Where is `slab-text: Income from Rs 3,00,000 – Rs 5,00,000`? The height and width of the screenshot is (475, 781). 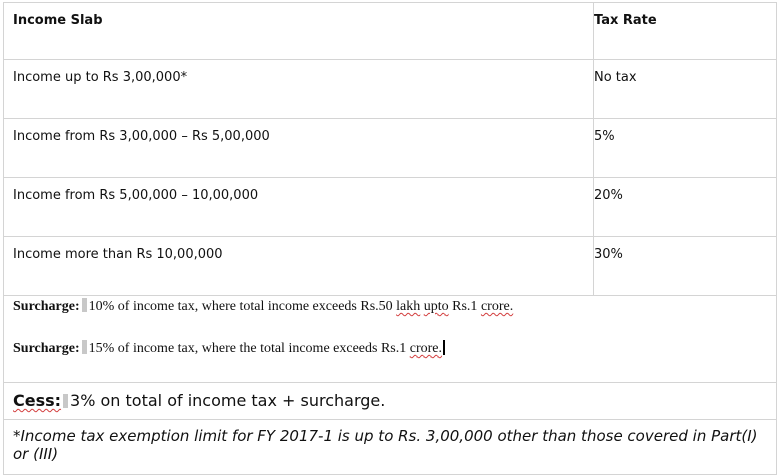
slab-text: Income from Rs 3,00,000 – Rs 5,00,000 is located at coordinates (141, 136).